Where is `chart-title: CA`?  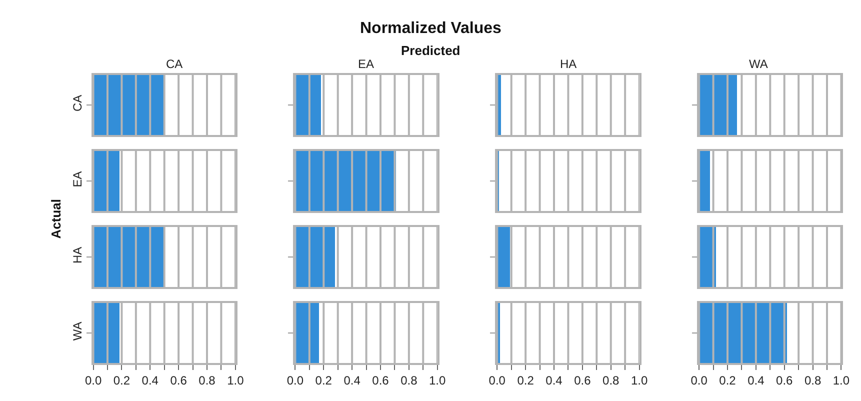
chart-title: CA is located at coordinates (174, 64).